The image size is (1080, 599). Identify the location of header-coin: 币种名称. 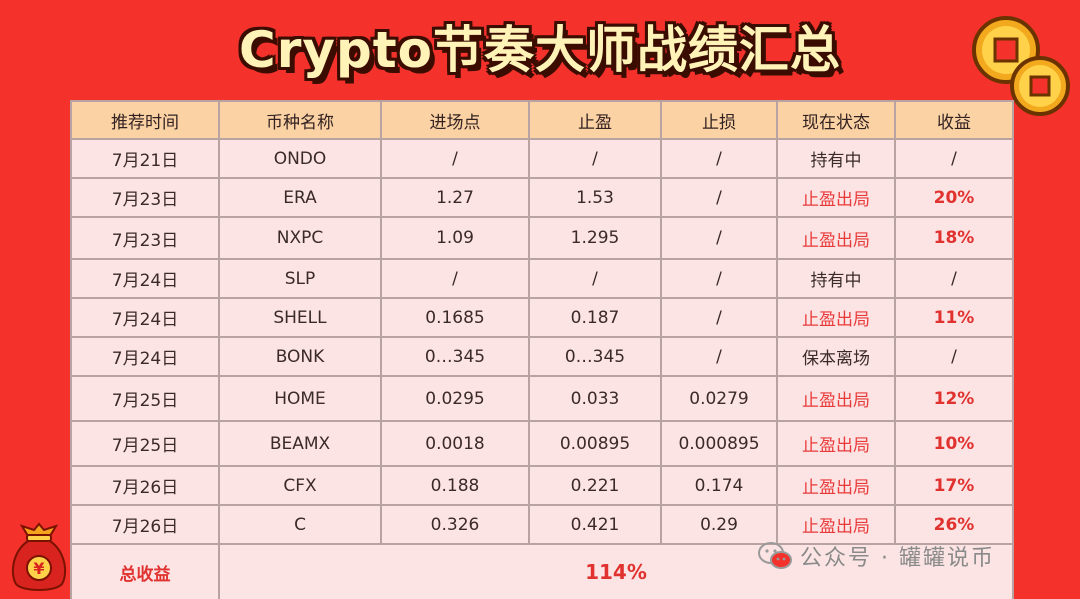
(300, 120).